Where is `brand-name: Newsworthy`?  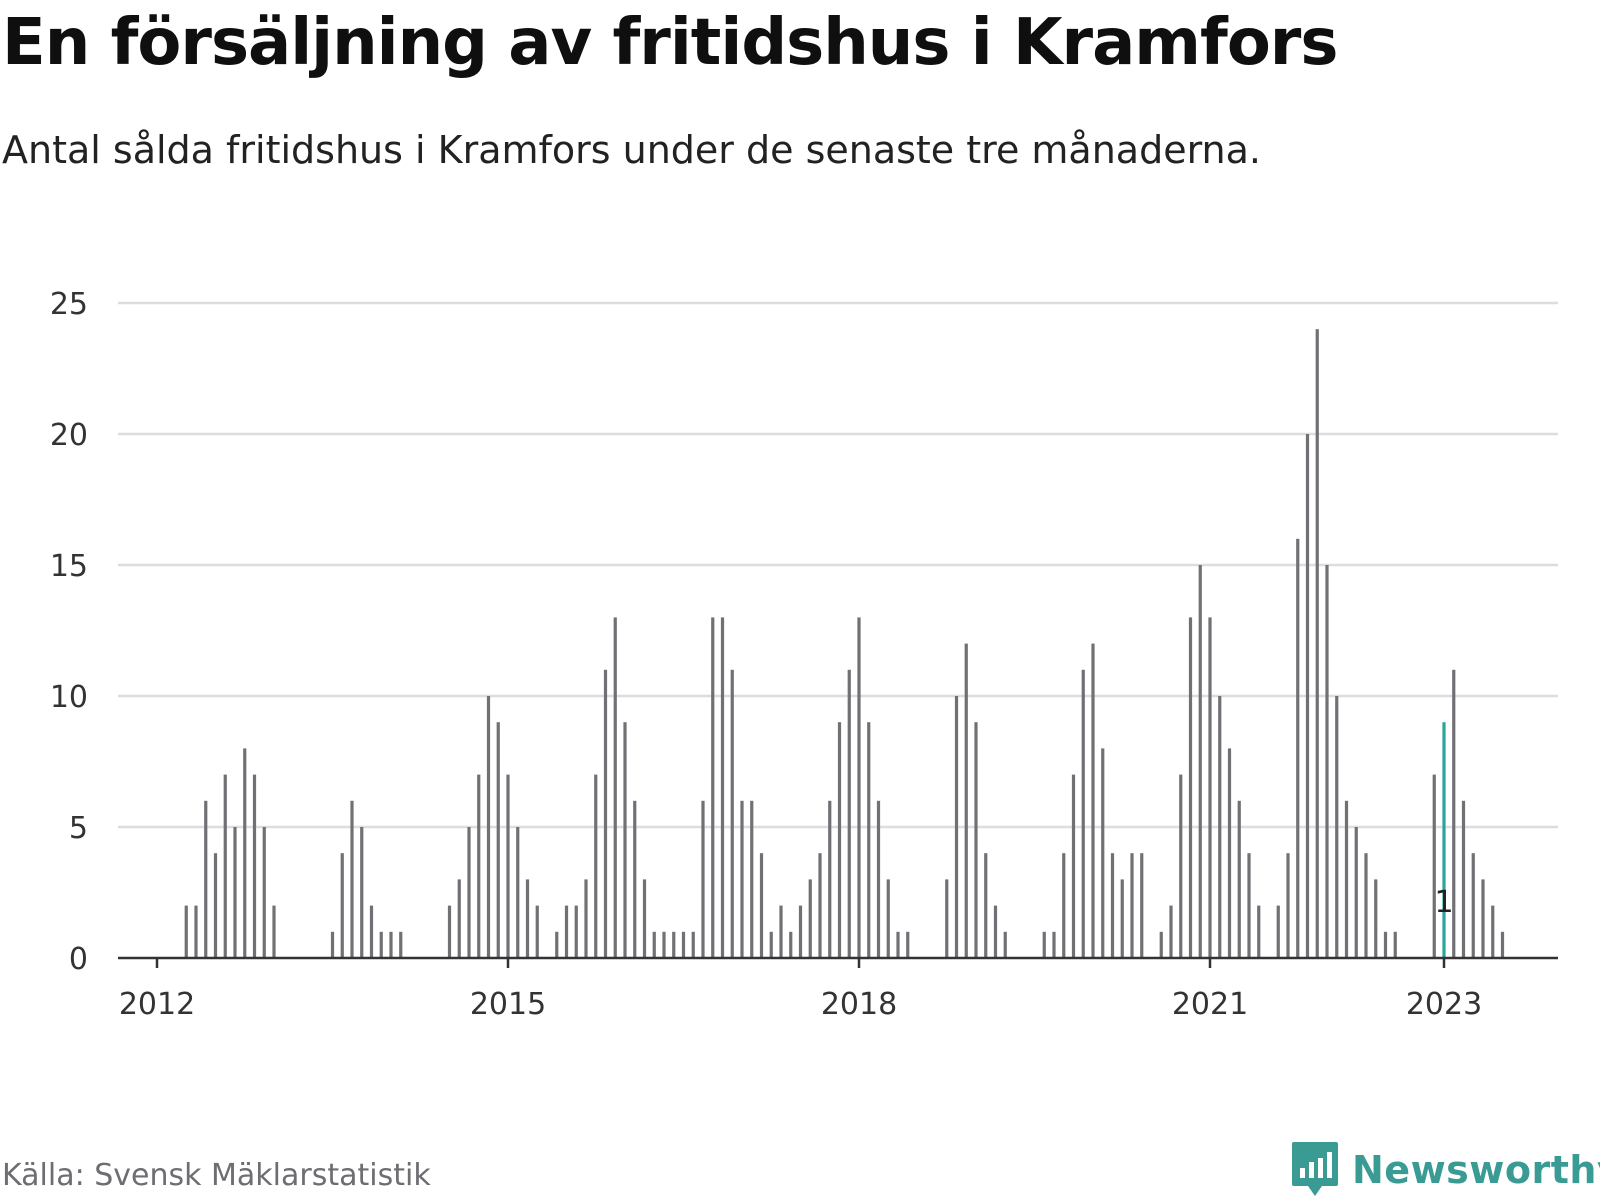
brand-name: Newsworthy is located at coordinates (1476, 1170).